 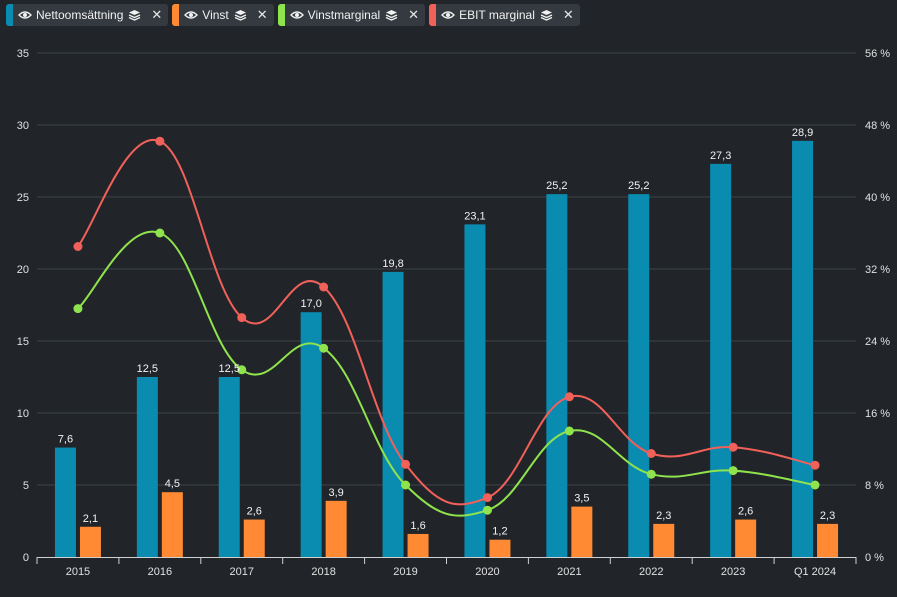 What do you see at coordinates (23, 270) in the screenshot?
I see `y-left-tick-label: 20` at bounding box center [23, 270].